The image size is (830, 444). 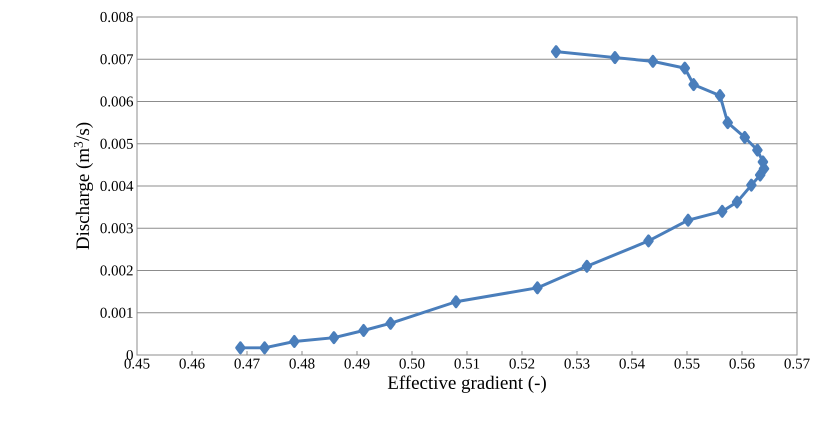 What do you see at coordinates (357, 363) in the screenshot?
I see `x-tick-label: 0.49` at bounding box center [357, 363].